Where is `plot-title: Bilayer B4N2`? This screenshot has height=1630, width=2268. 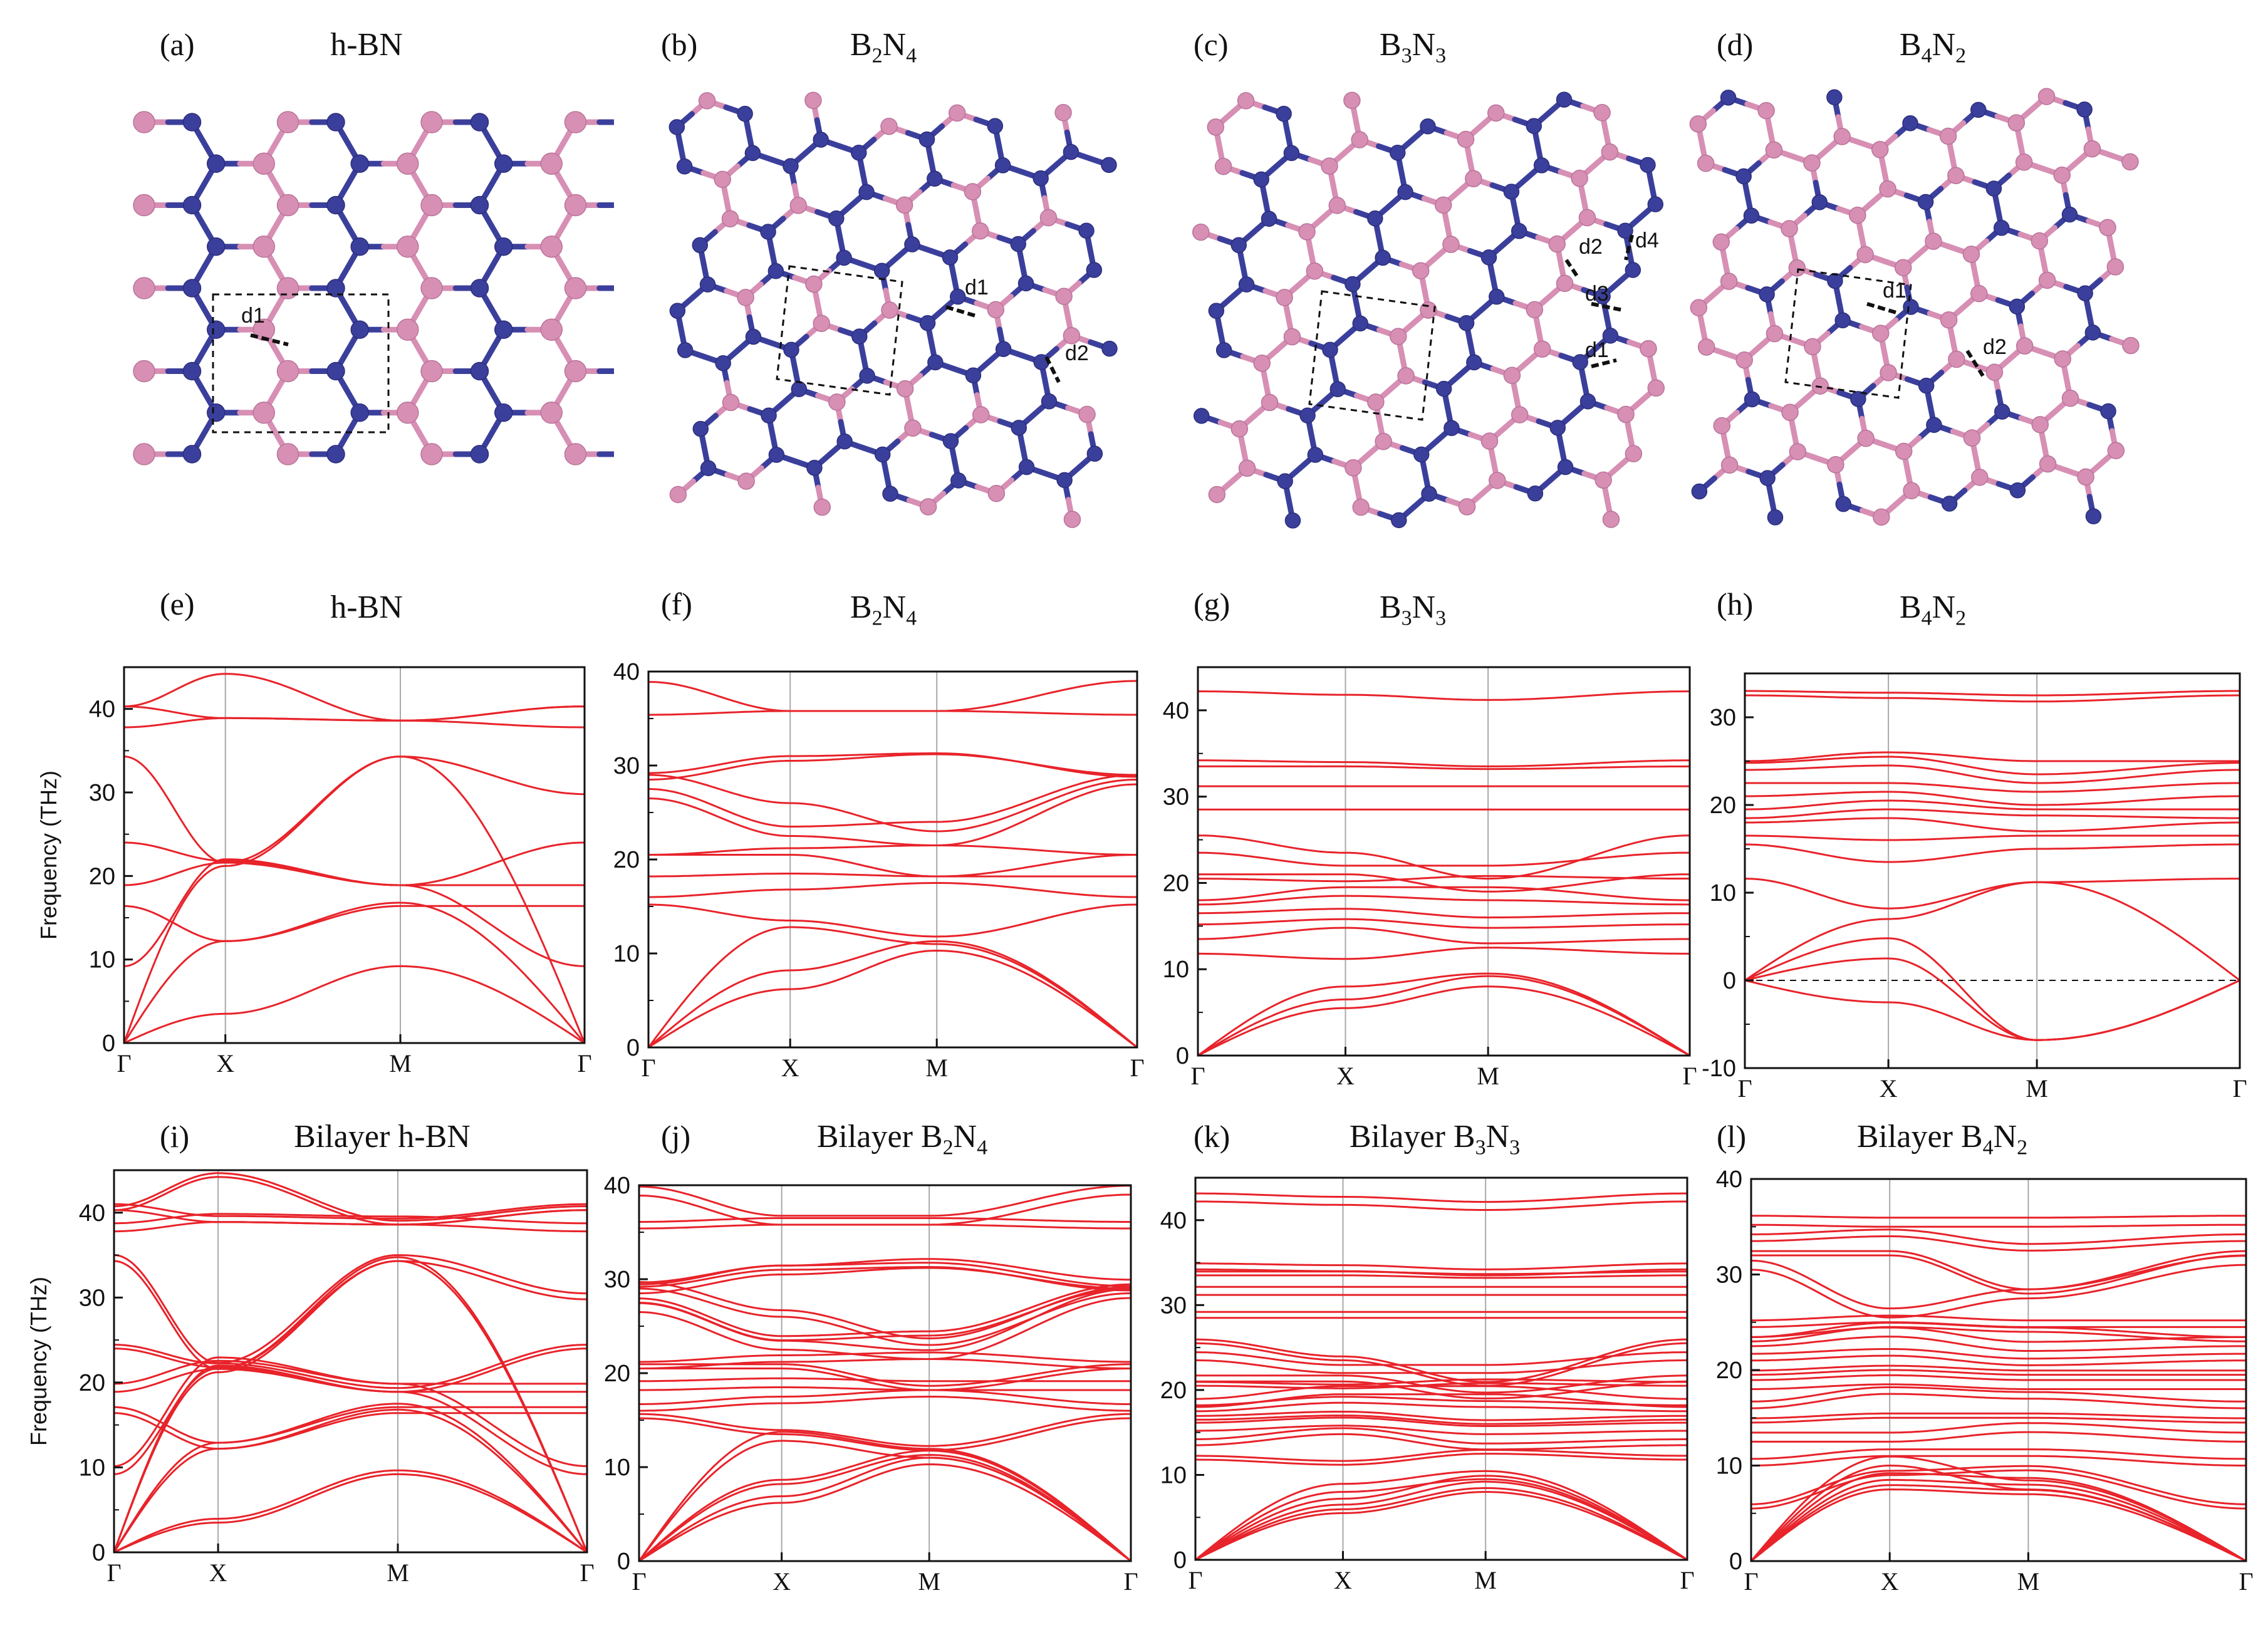
plot-title: Bilayer B4N2 is located at coordinates (1942, 1140).